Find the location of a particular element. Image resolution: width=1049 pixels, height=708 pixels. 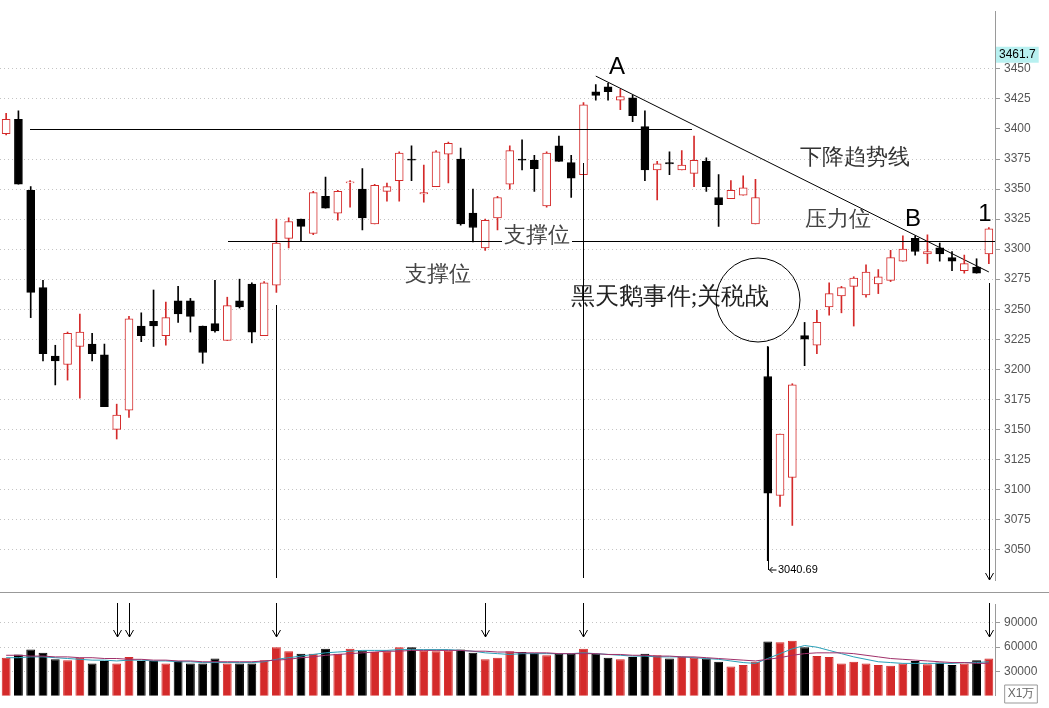

annotation: A is located at coordinates (617, 65).